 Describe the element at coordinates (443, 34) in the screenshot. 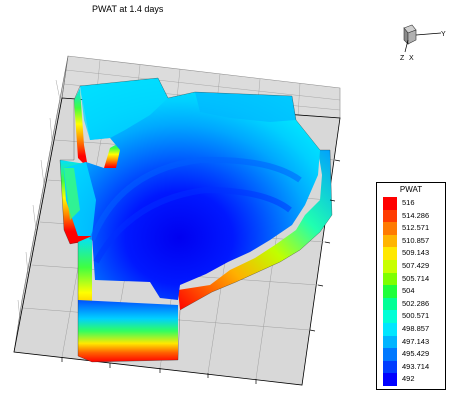

I see `triad-label-y: Y` at that location.